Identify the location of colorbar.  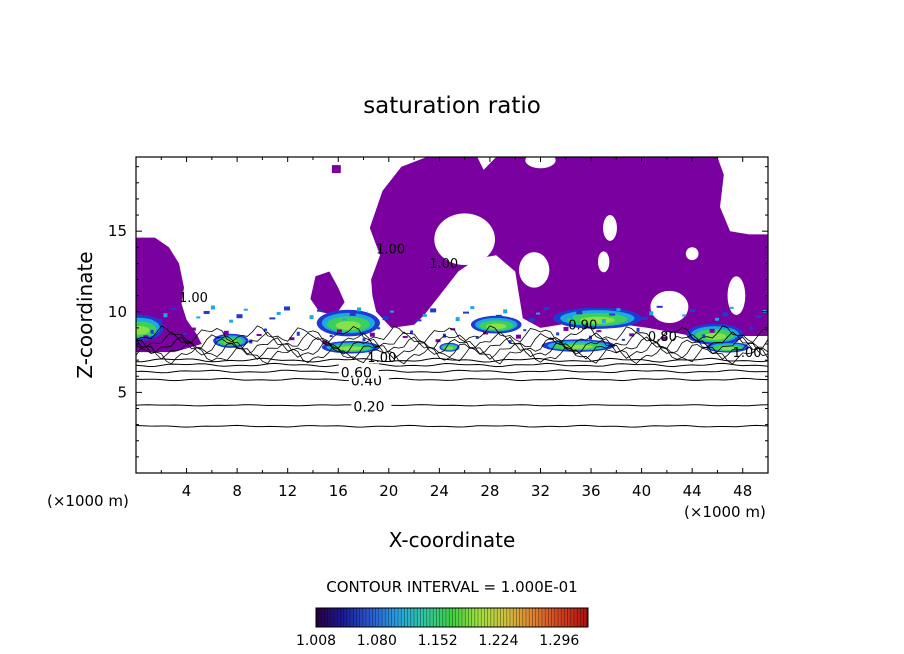
(452, 617).